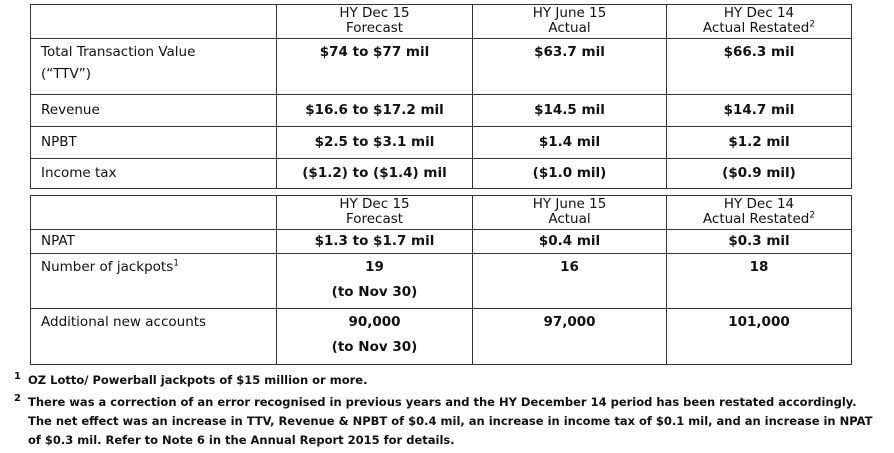  I want to click on row-label-jackpots: Number of jackpots1, so click(153, 281).